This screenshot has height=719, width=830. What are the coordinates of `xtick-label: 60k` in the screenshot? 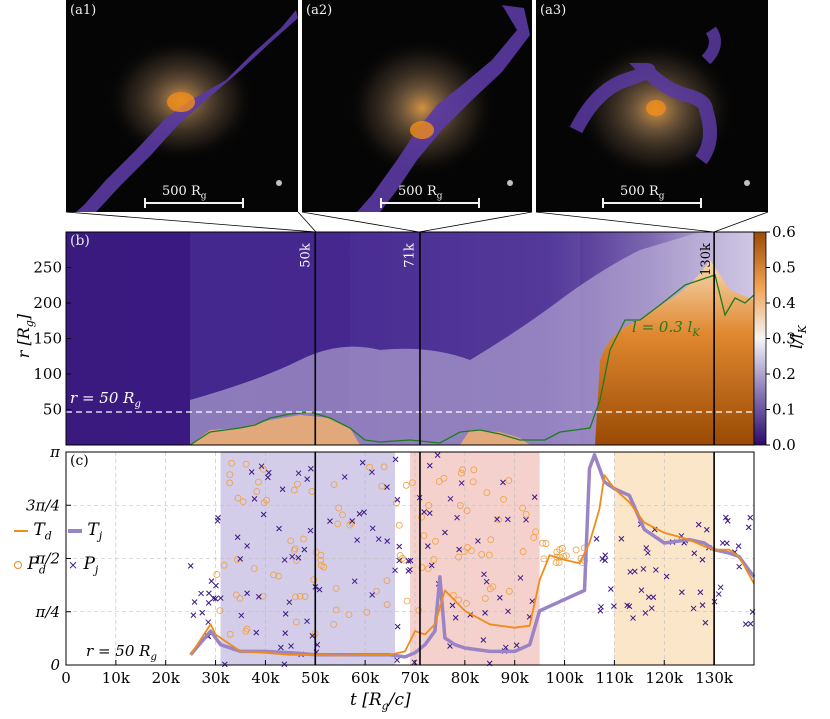 It's located at (365, 678).